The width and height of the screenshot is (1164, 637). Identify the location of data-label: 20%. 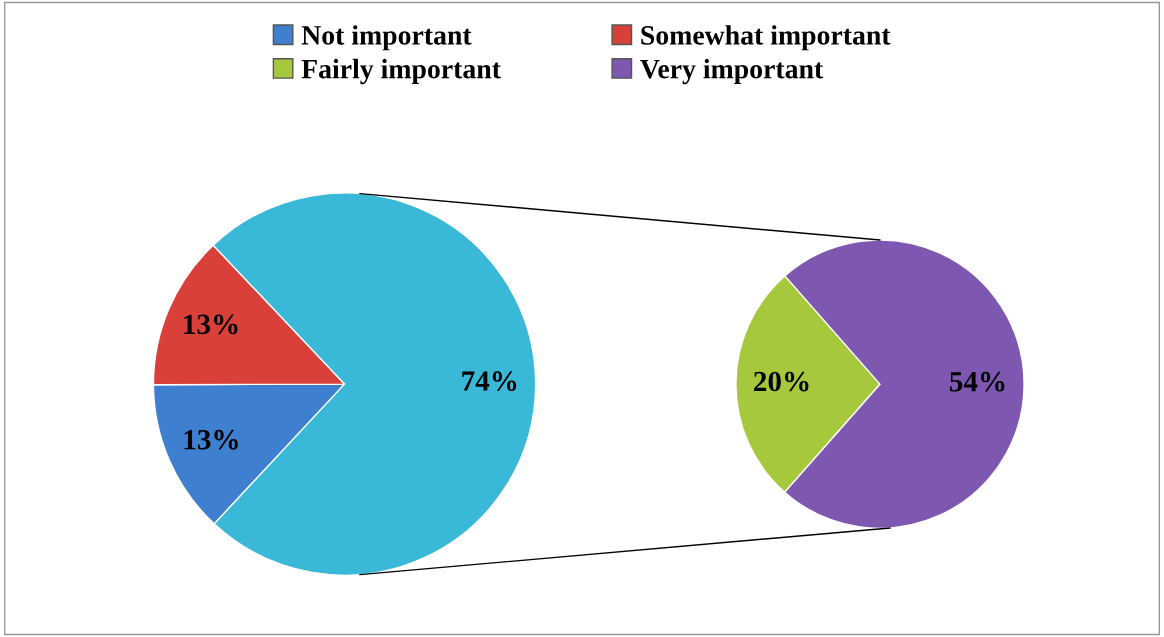
(781, 381).